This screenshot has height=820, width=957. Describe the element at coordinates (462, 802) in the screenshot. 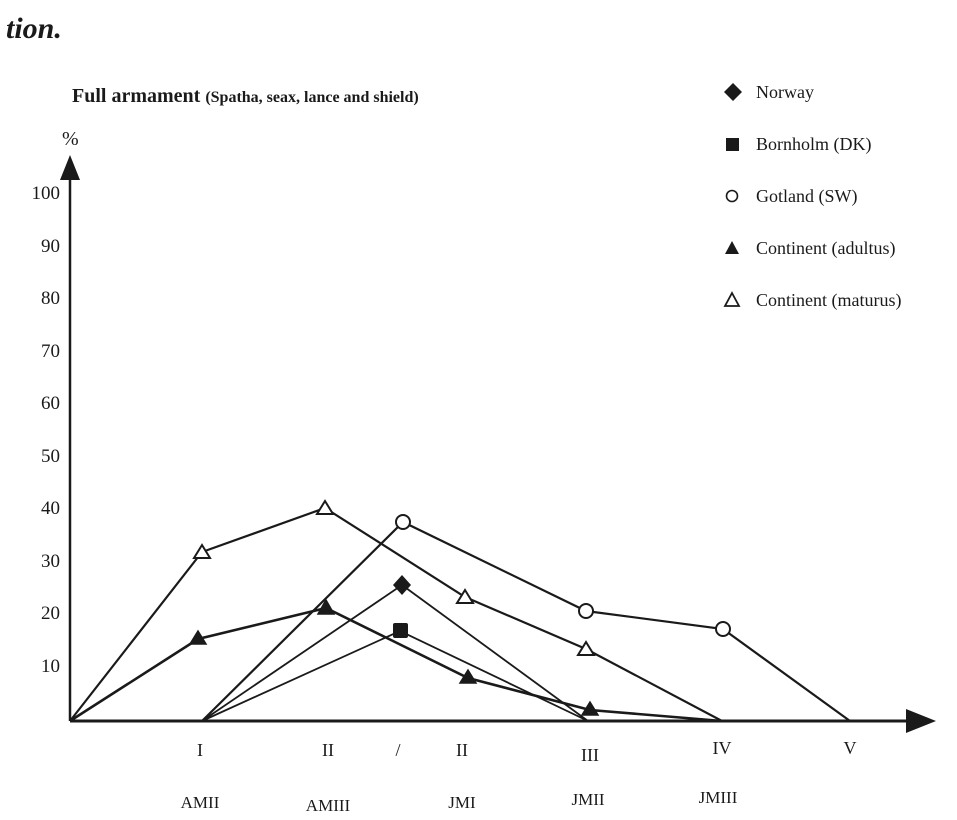

I see `x-tick-JMI: JMI` at that location.